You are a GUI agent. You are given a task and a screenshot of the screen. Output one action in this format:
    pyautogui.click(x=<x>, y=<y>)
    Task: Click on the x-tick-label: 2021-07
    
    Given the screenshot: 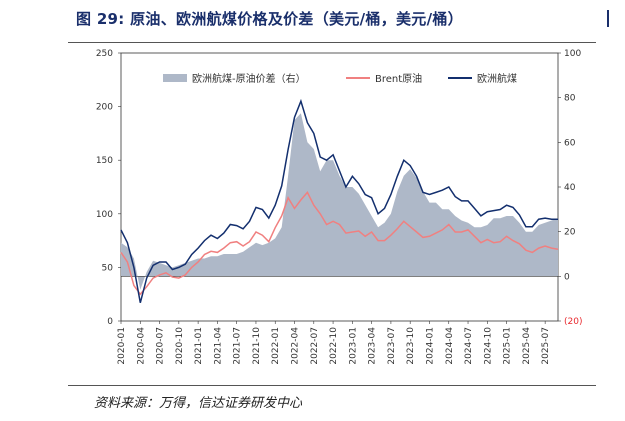 What is the action you would take?
    pyautogui.click(x=238, y=346)
    